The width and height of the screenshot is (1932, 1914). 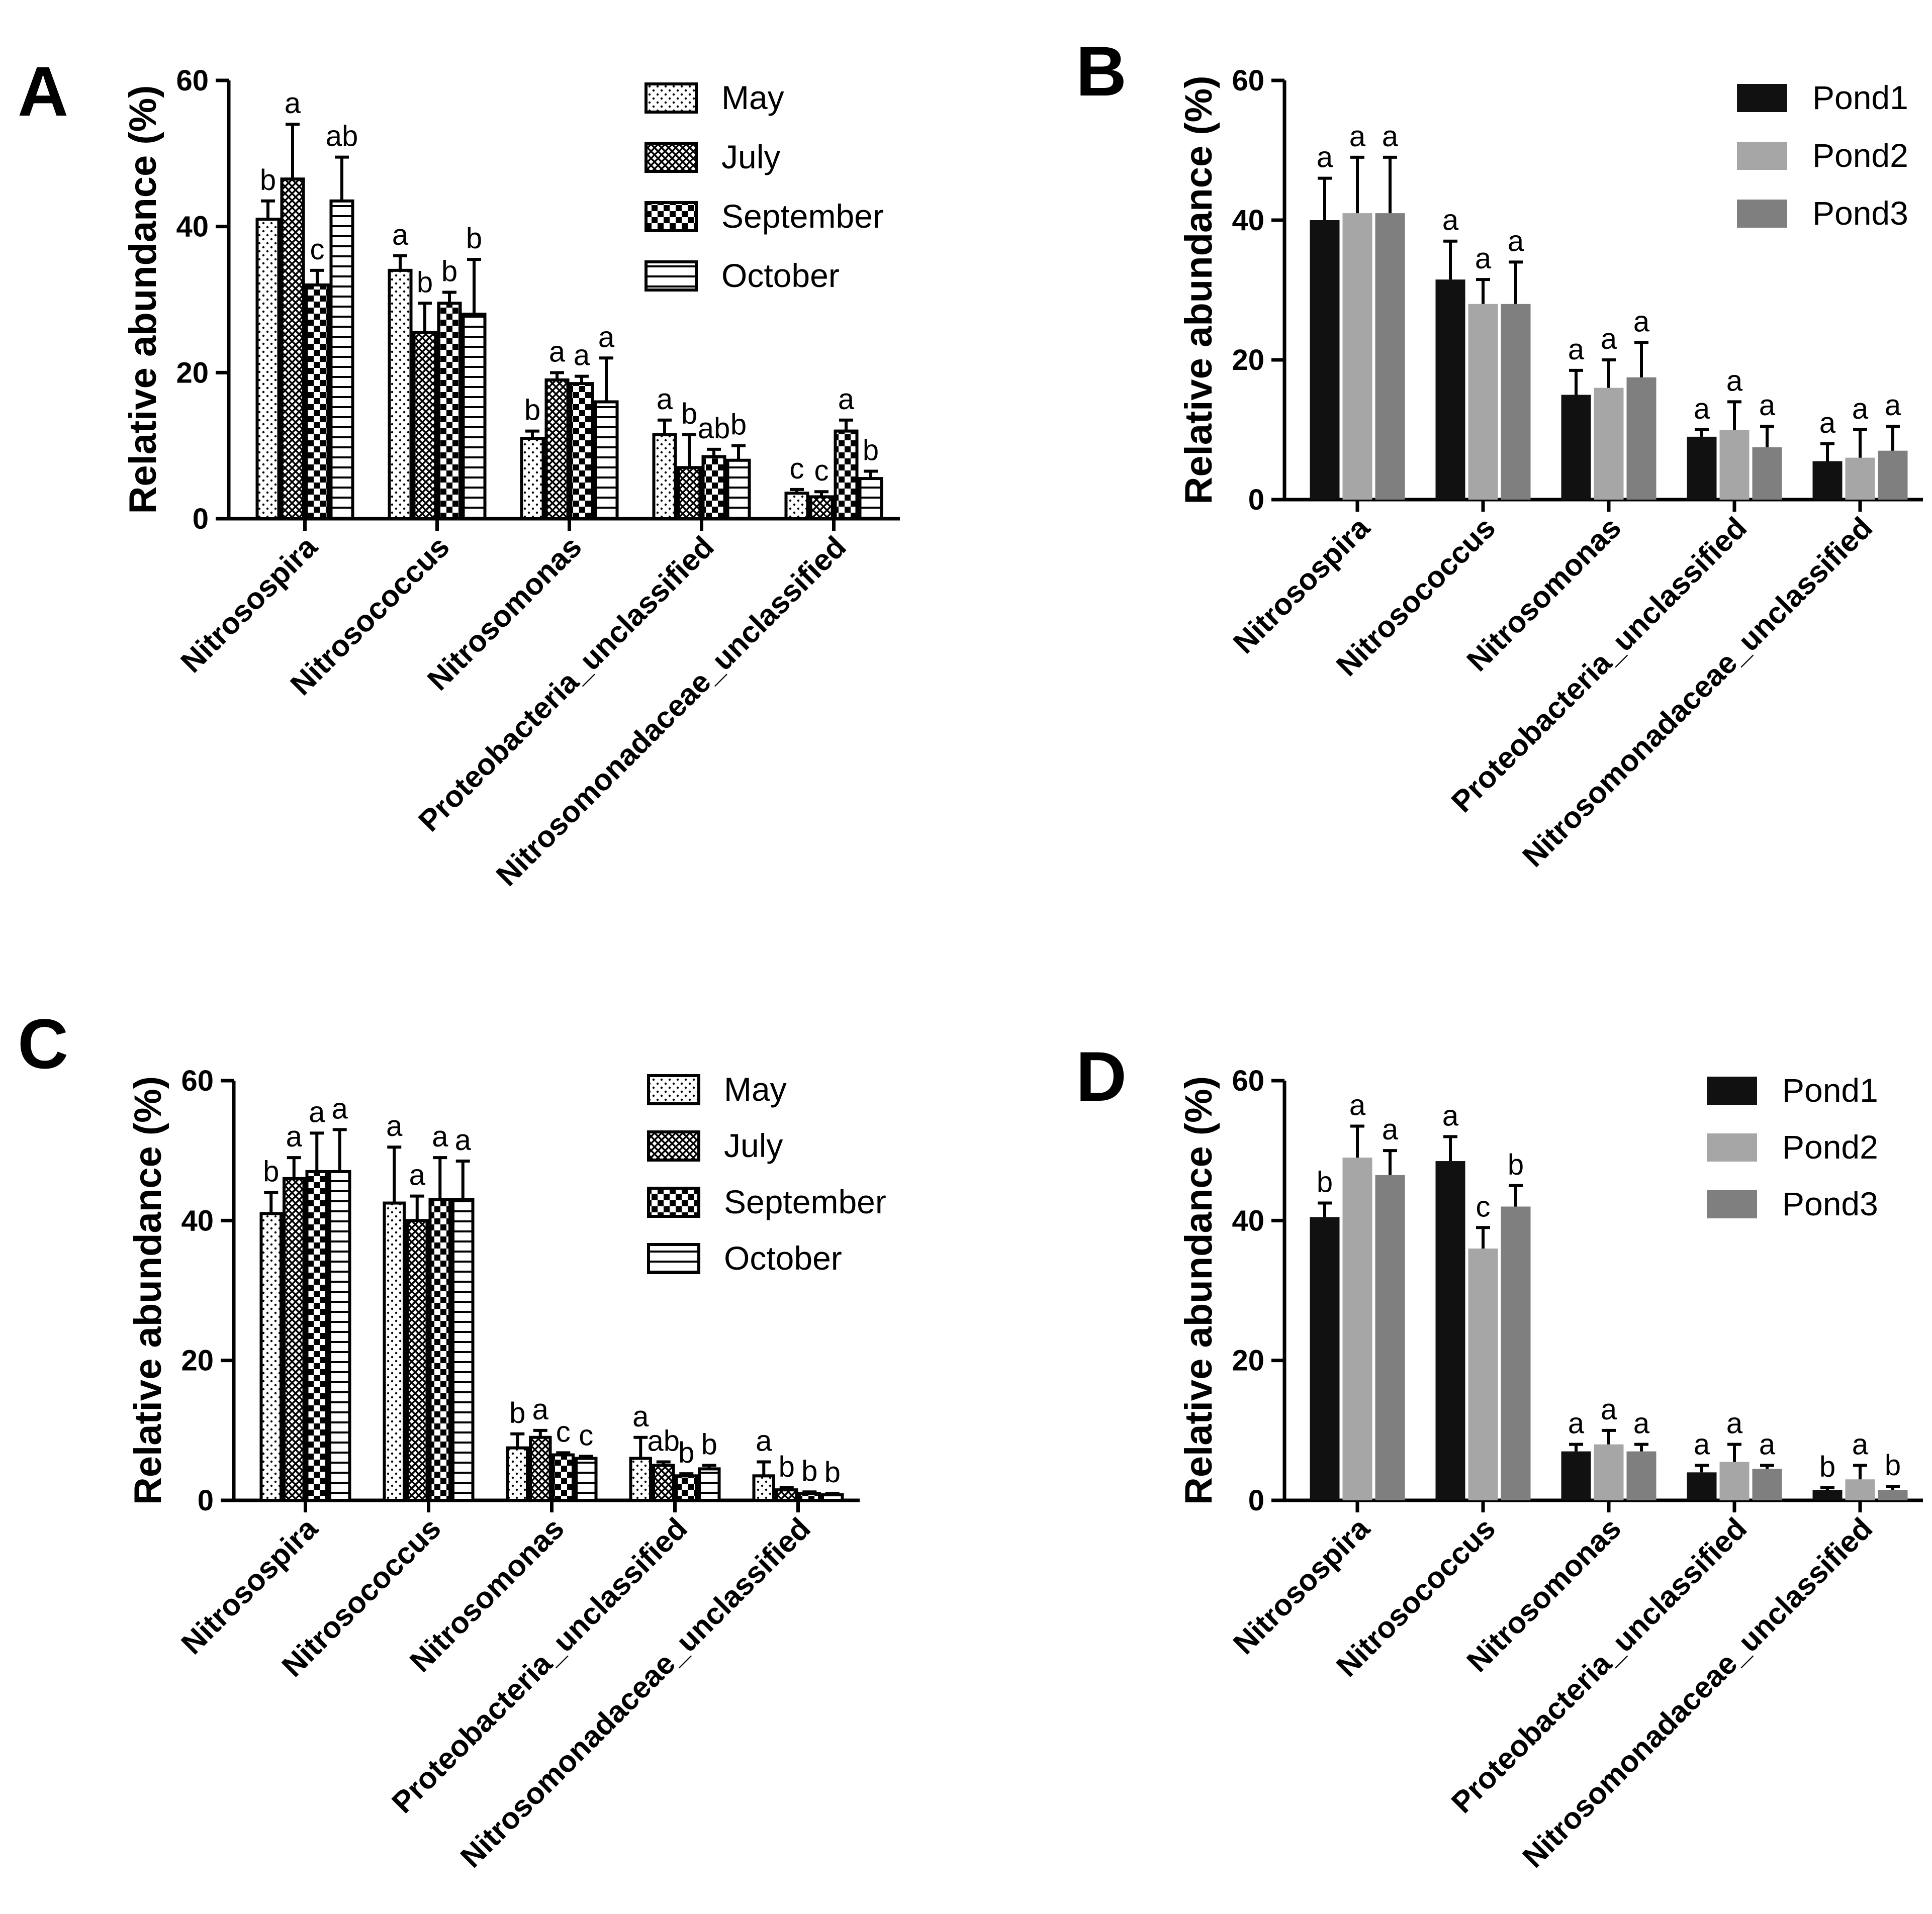 What do you see at coordinates (752, 97) in the screenshot?
I see `legend-label: May` at bounding box center [752, 97].